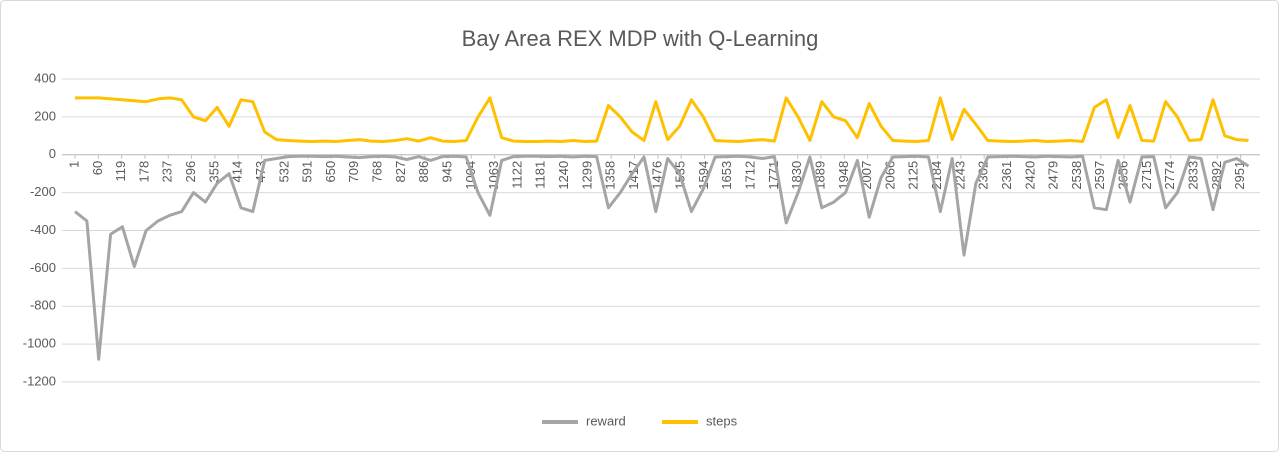 This screenshot has width=1279, height=452. What do you see at coordinates (1076, 175) in the screenshot?
I see `x-tick-label: 2538` at bounding box center [1076, 175].